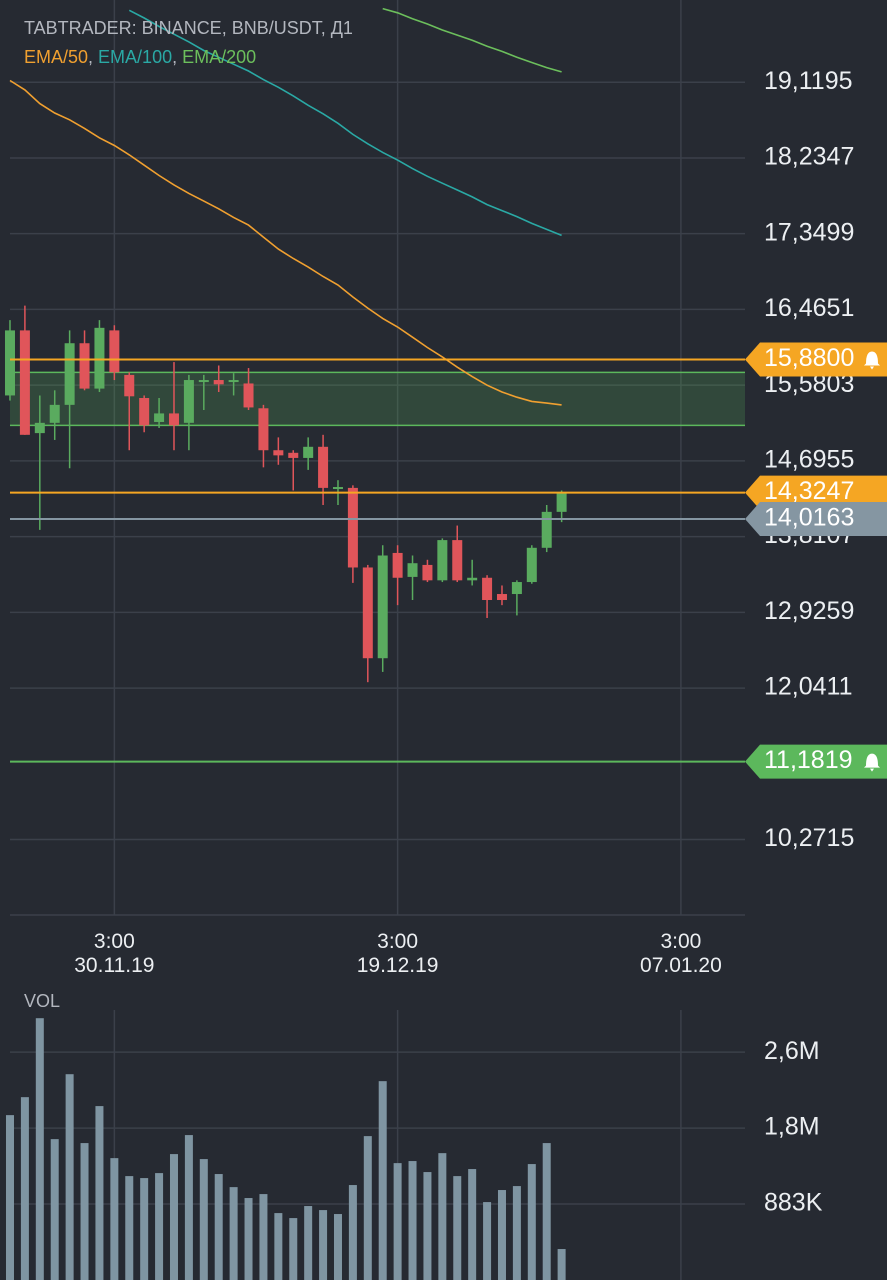 This screenshot has height=1280, width=887. What do you see at coordinates (809, 157) in the screenshot?
I see `y-tick-label: 18,2347` at bounding box center [809, 157].